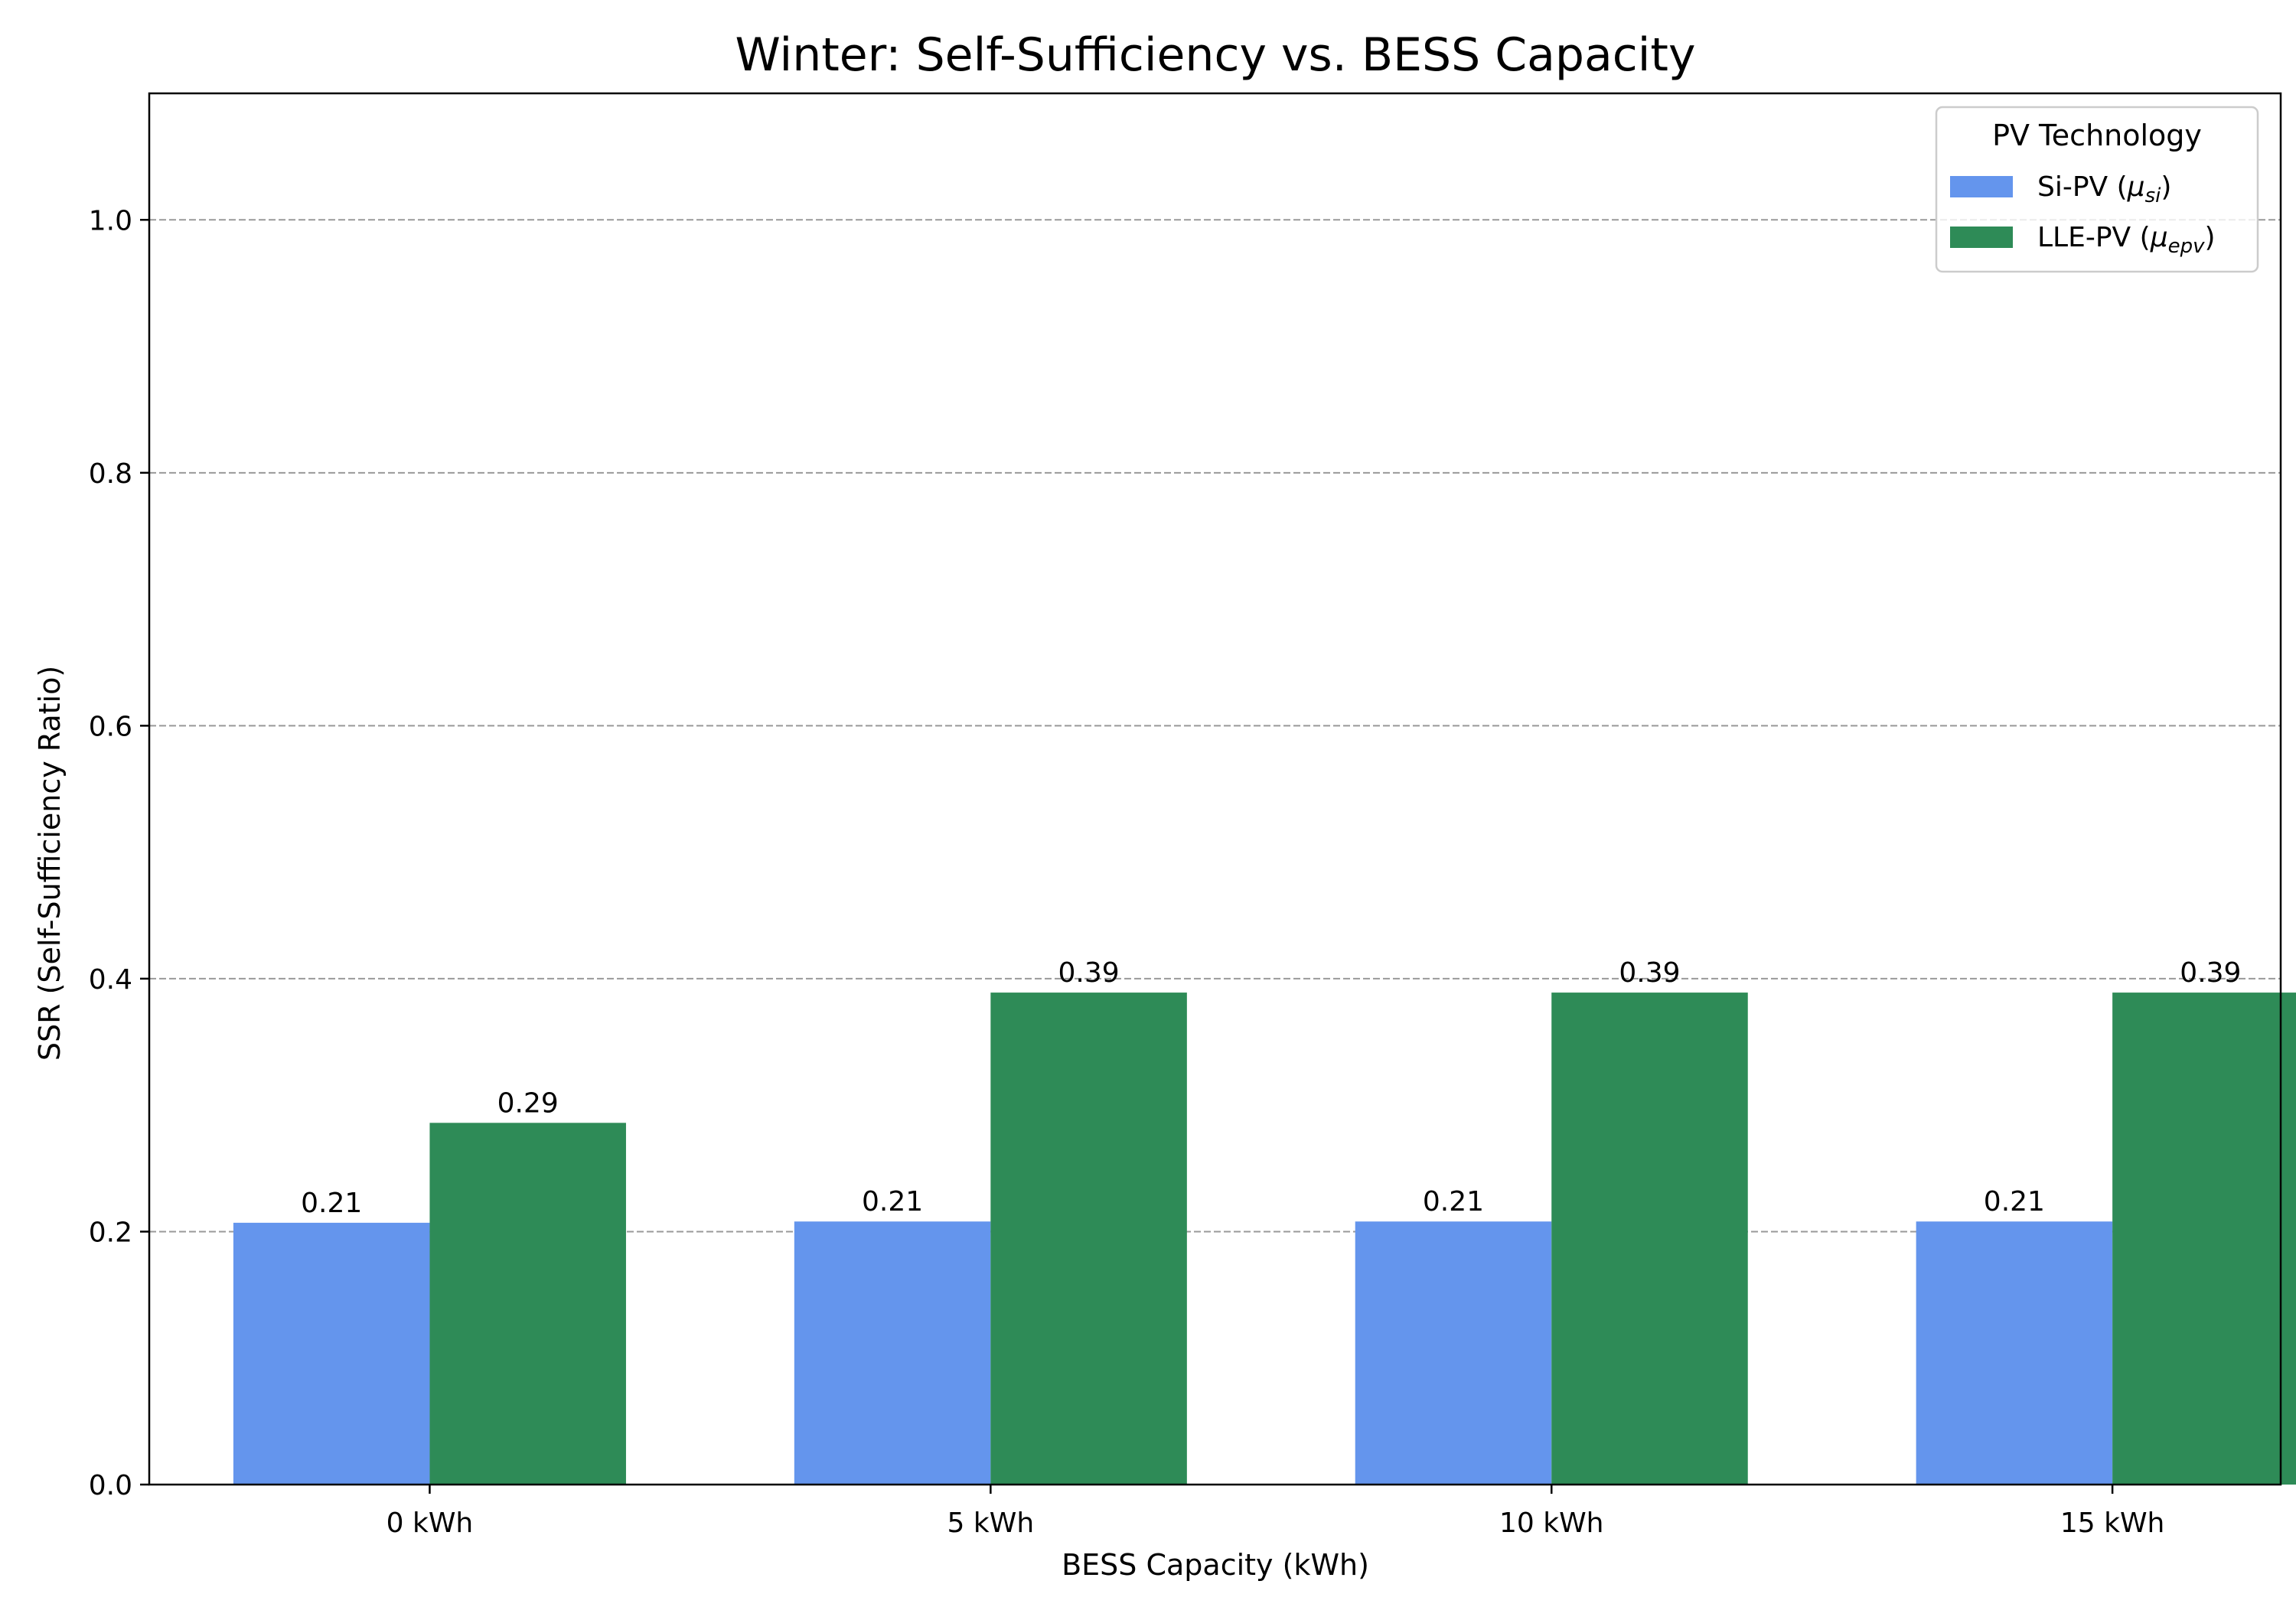 This screenshot has height=1607, width=2296. Describe the element at coordinates (1275, 1512) in the screenshot. I see `x-axis: 0 kWh 5 kWh 10 kWh 15 kWh` at that location.